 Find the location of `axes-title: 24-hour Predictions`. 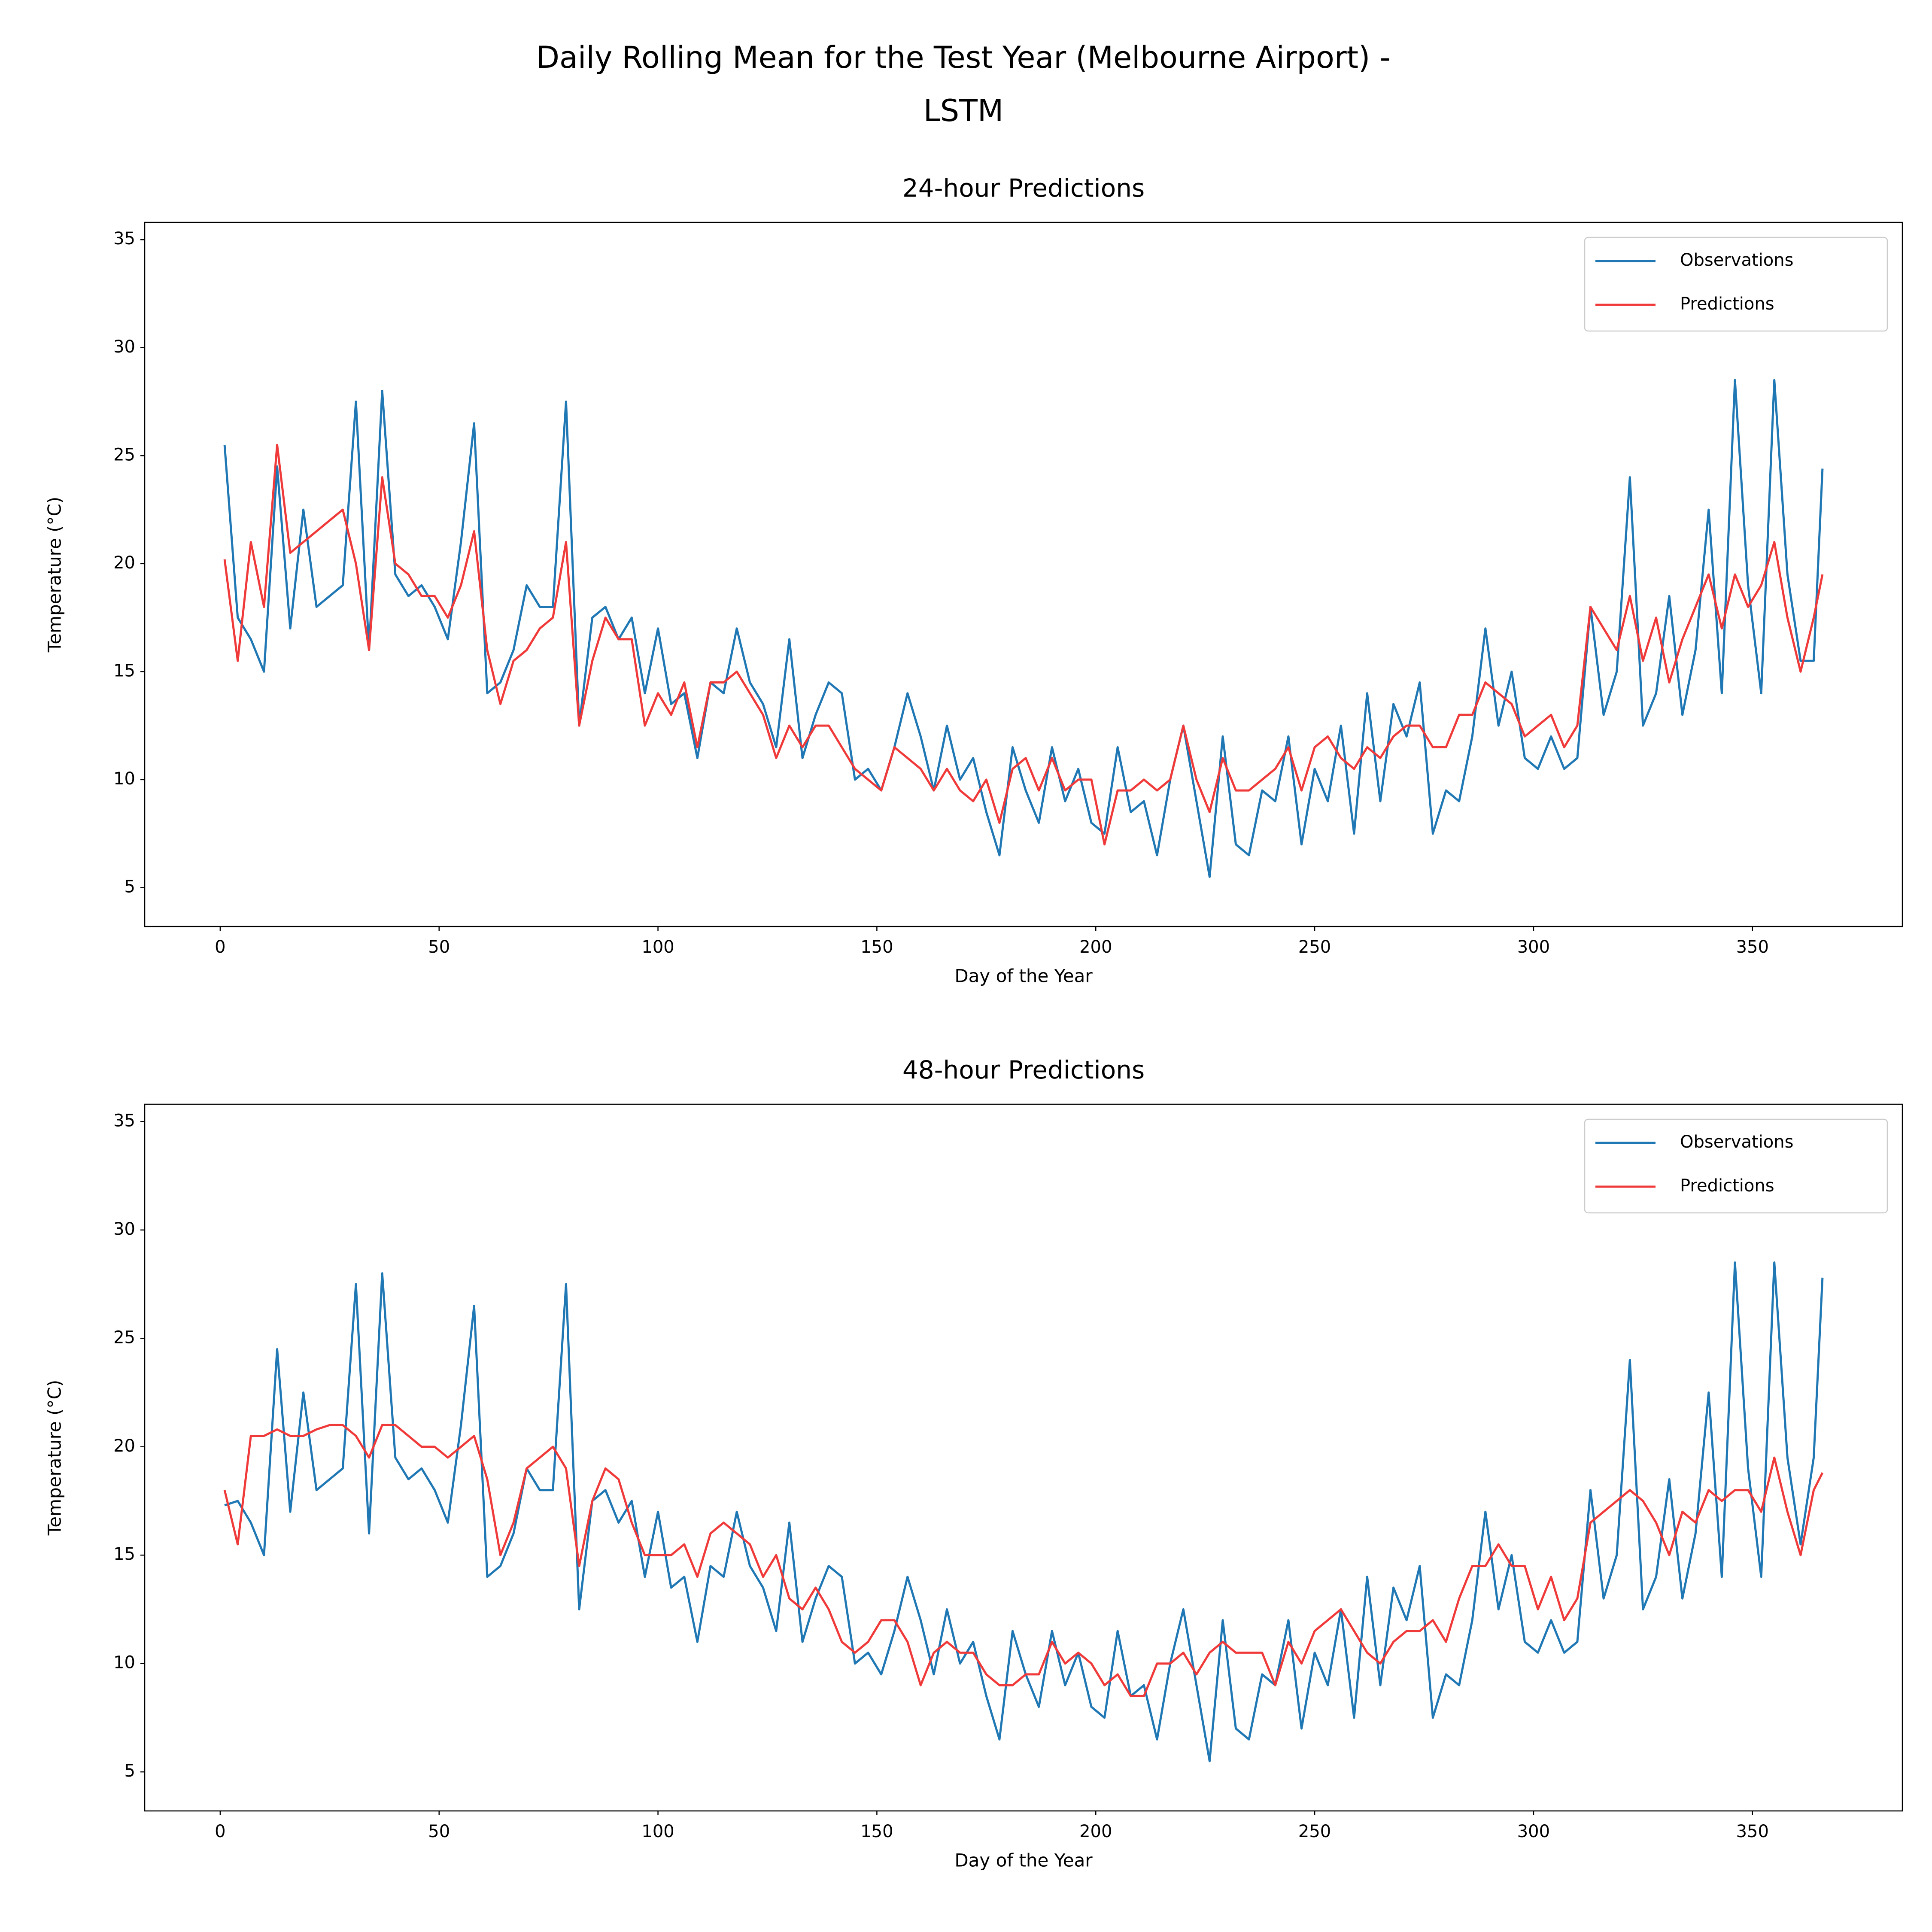

axes-title: 24-hour Predictions is located at coordinates (1024, 188).